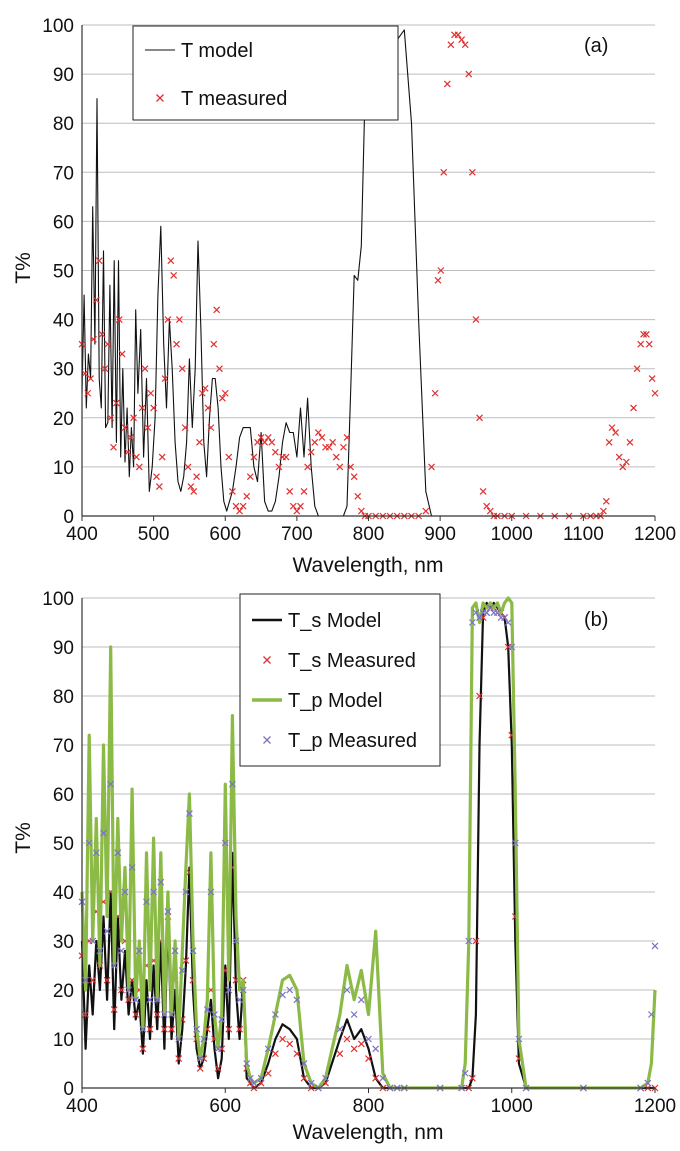  I want to click on chart-a-ylabel: T%, so click(23, 268).